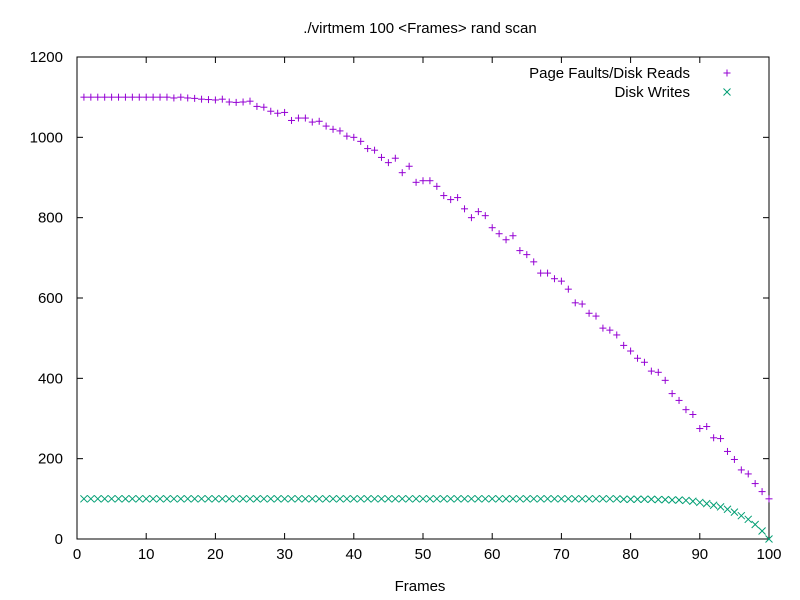 Image resolution: width=800 pixels, height=600 pixels. Describe the element at coordinates (420, 586) in the screenshot. I see `x-axis-label: Frames` at that location.